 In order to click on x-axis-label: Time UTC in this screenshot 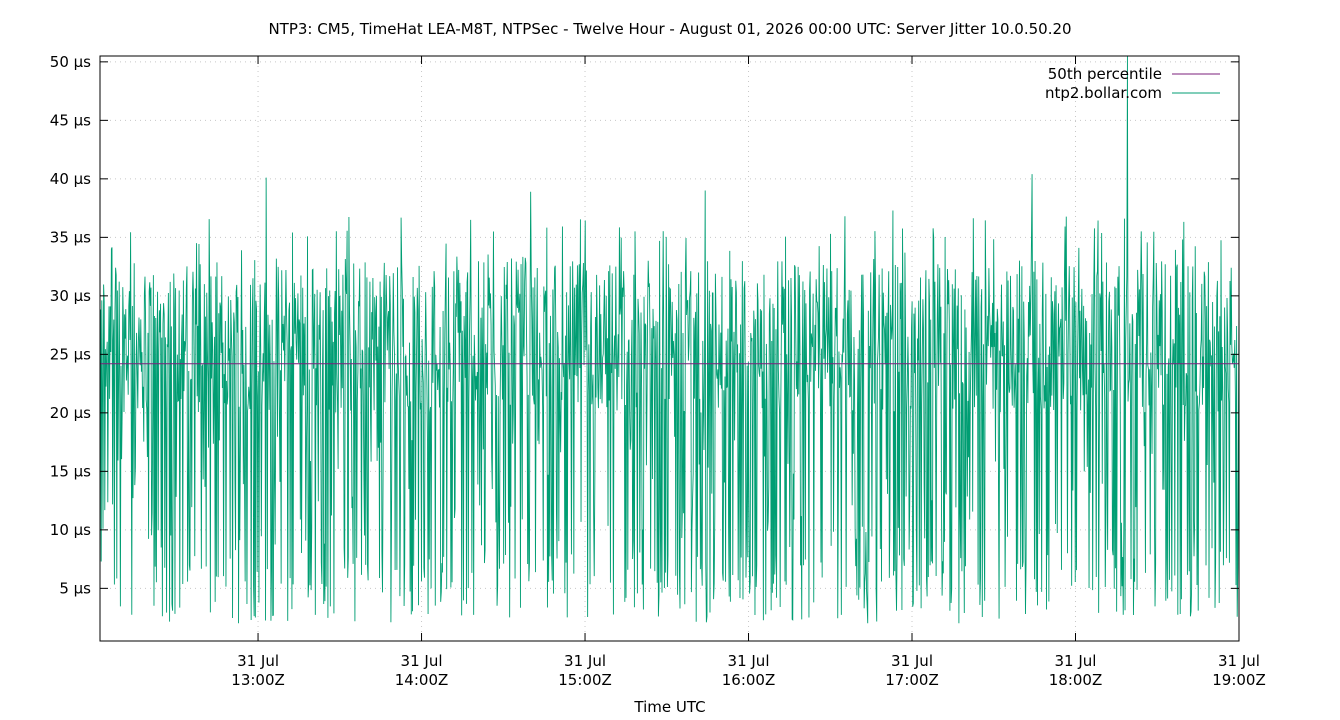, I will do `click(669, 707)`.